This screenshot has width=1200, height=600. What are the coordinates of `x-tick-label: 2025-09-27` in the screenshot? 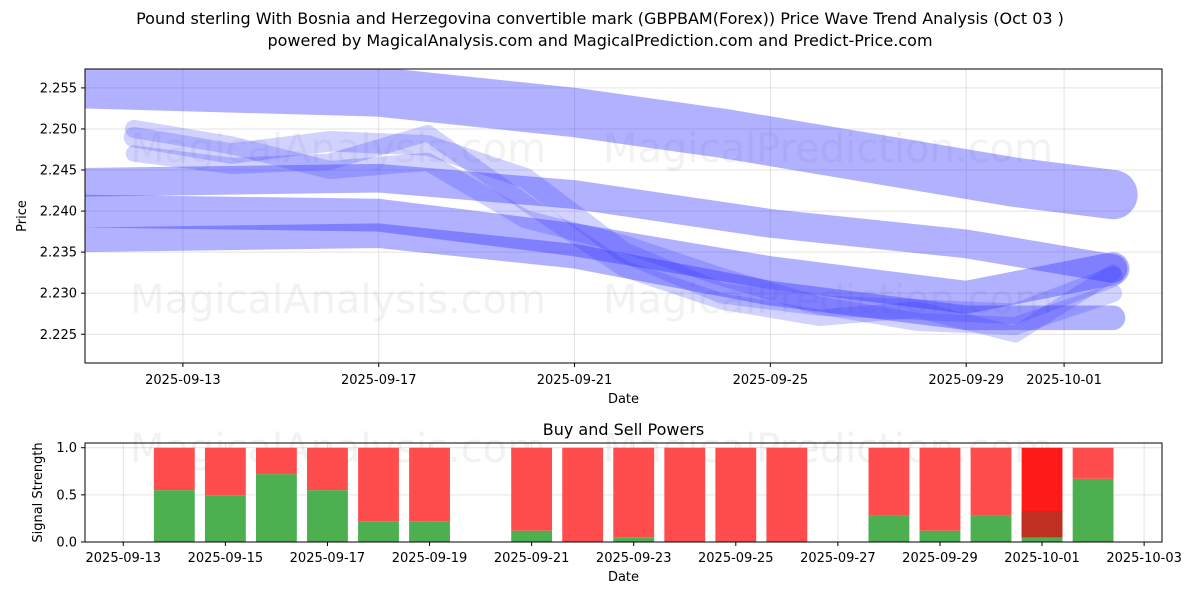 It's located at (838, 558).